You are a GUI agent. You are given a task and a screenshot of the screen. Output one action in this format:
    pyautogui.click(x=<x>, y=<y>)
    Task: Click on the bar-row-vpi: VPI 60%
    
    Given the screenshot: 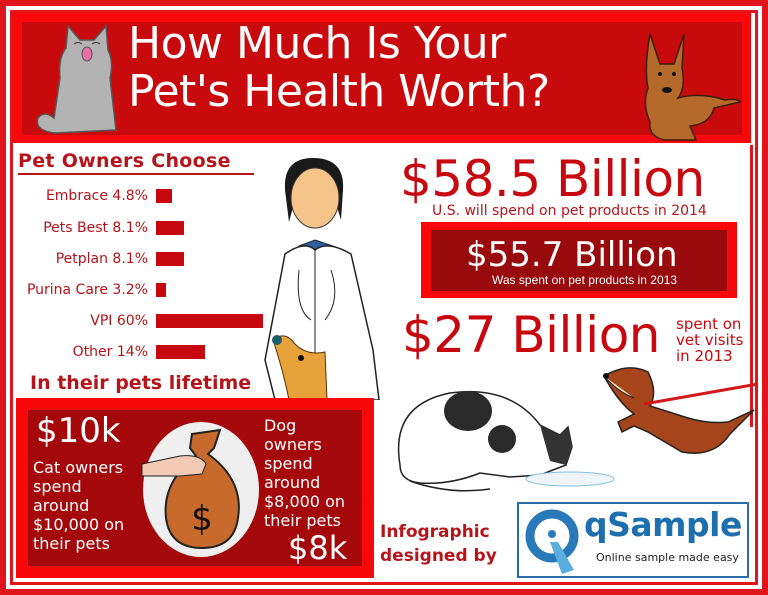 What is the action you would take?
    pyautogui.click(x=150, y=321)
    